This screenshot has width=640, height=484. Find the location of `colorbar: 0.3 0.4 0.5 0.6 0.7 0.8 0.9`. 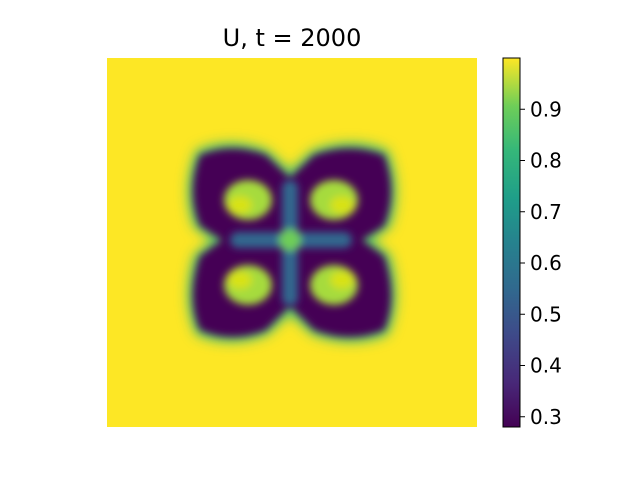

colorbar: 0.3 0.4 0.5 0.6 0.7 0.8 0.9 is located at coordinates (532, 243).